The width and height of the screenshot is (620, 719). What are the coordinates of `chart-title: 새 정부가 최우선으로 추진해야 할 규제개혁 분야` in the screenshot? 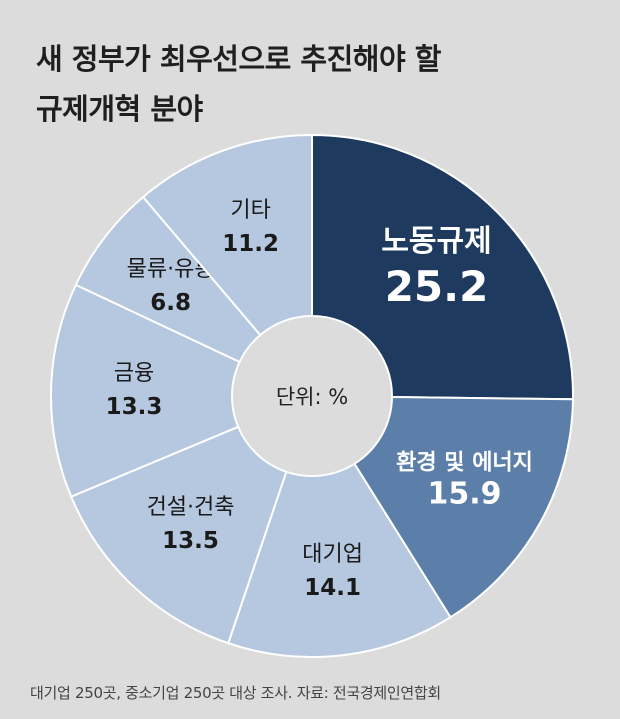 It's located at (316, 84).